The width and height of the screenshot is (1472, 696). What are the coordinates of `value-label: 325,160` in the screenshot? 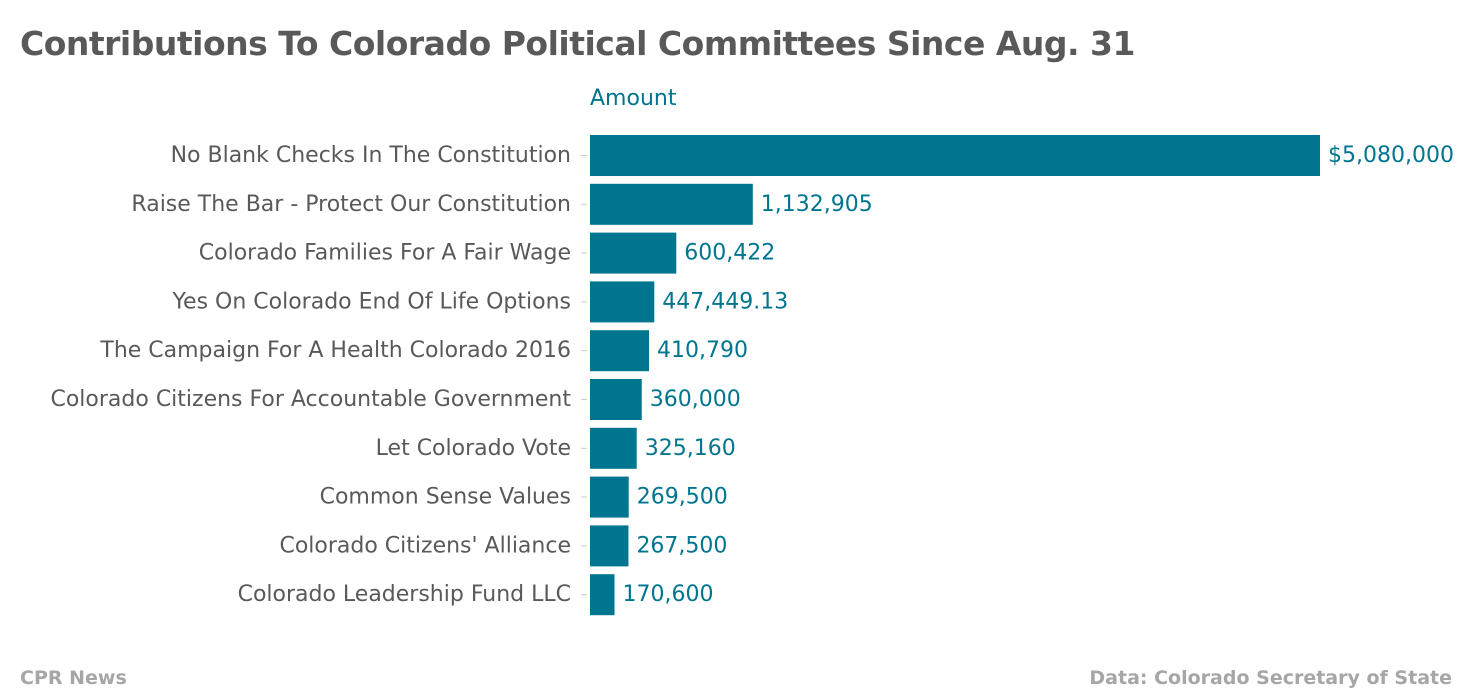 It's located at (690, 448).